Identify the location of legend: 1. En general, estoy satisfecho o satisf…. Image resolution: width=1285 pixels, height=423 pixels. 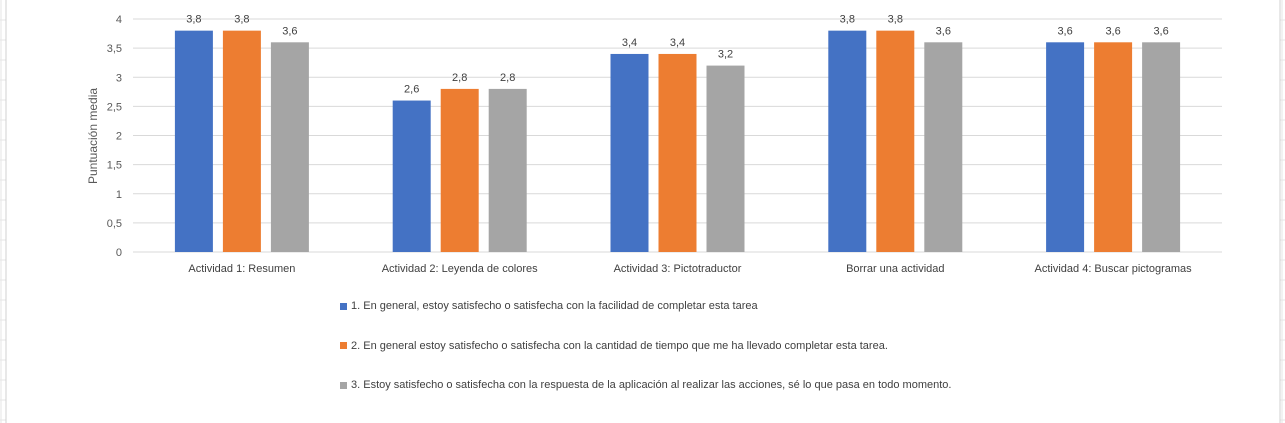
(645, 355).